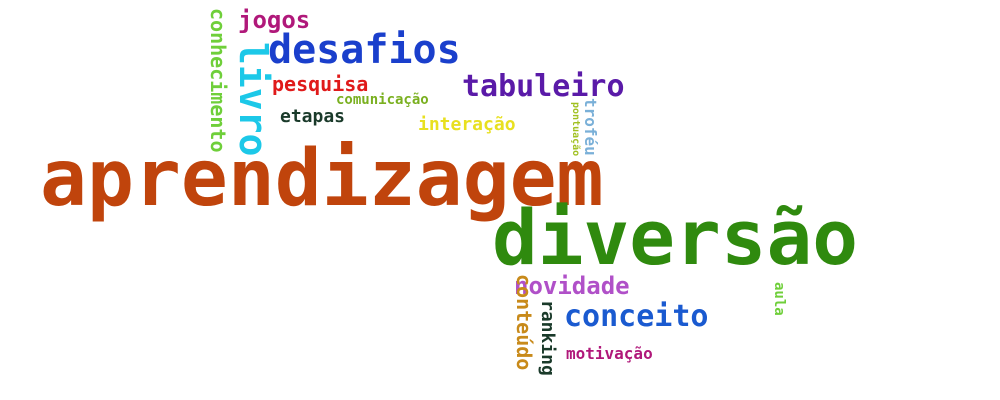  What do you see at coordinates (547, 338) in the screenshot?
I see `word-ranking: ranking` at bounding box center [547, 338].